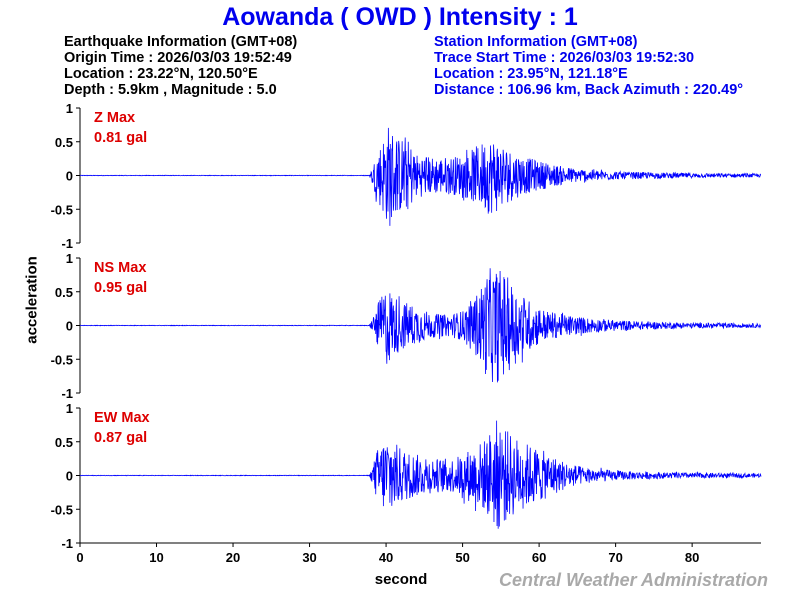  I want to click on x-tick-label: 10, so click(156, 557).